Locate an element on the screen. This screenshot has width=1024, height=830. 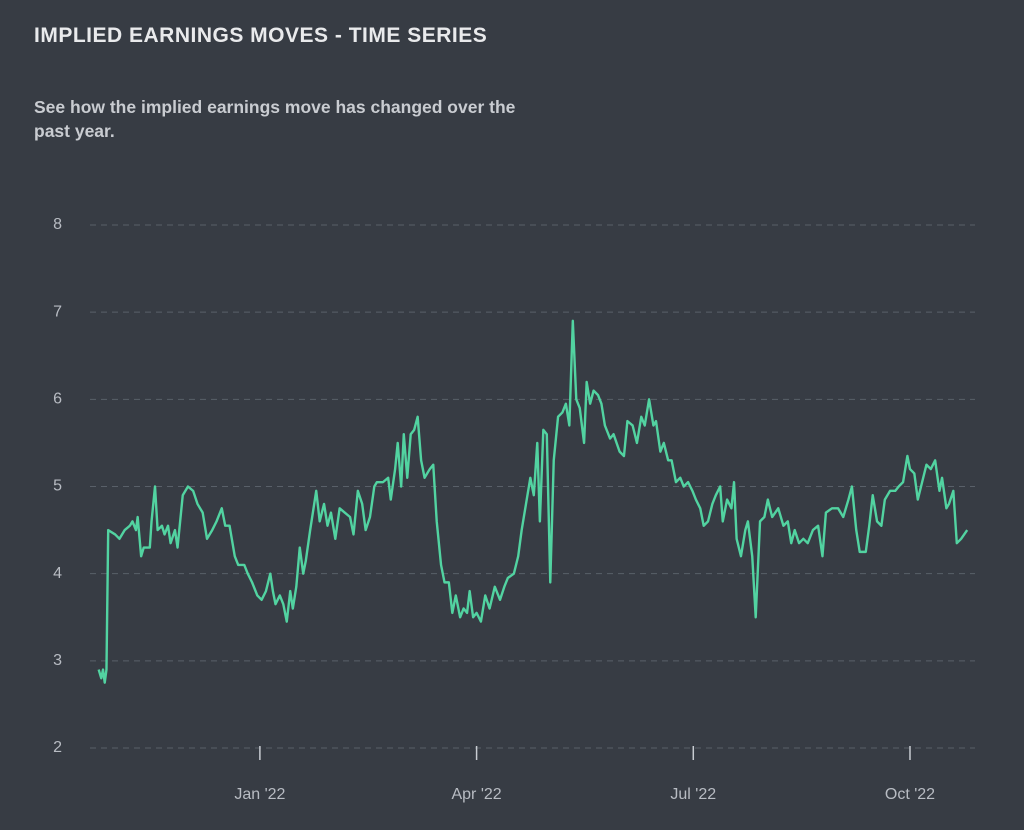
x-tick-label: Jan '22 is located at coordinates (259, 794).